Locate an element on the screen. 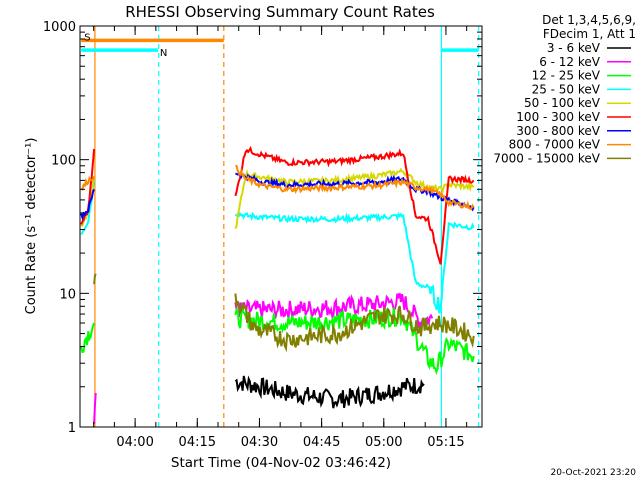 The image size is (640, 480). legend-label-5: 100 - 300 keV is located at coordinates (558, 117).